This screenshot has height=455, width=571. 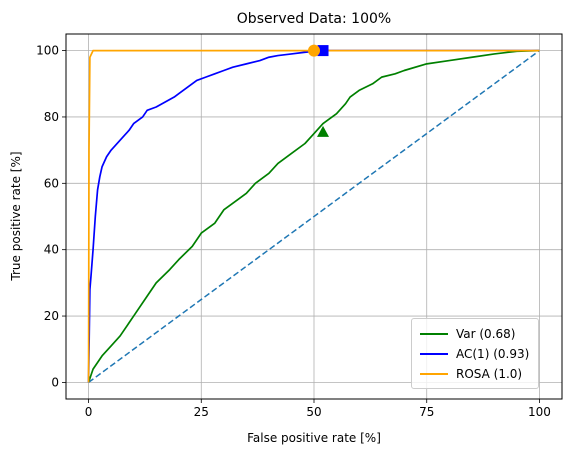 I want to click on x-tick-label: 75, so click(x=426, y=412).